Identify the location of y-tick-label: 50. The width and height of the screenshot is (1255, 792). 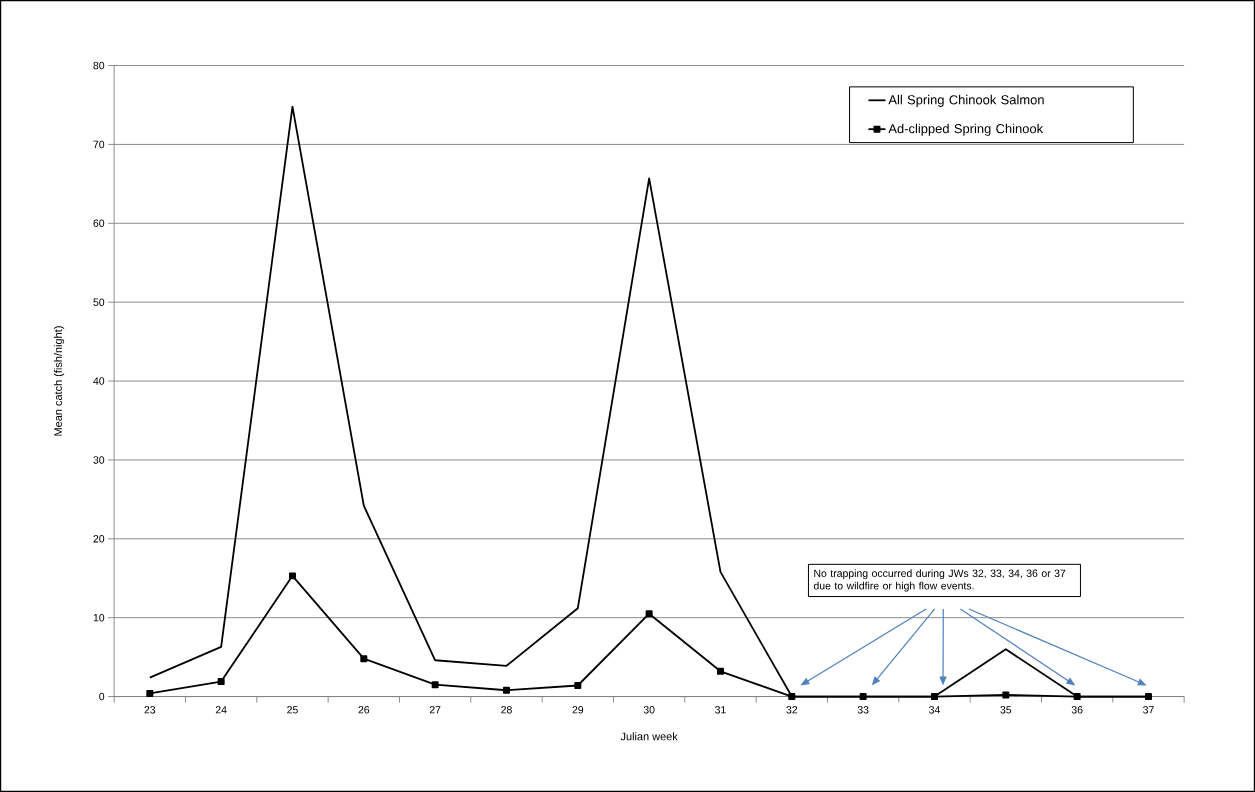
(99, 302).